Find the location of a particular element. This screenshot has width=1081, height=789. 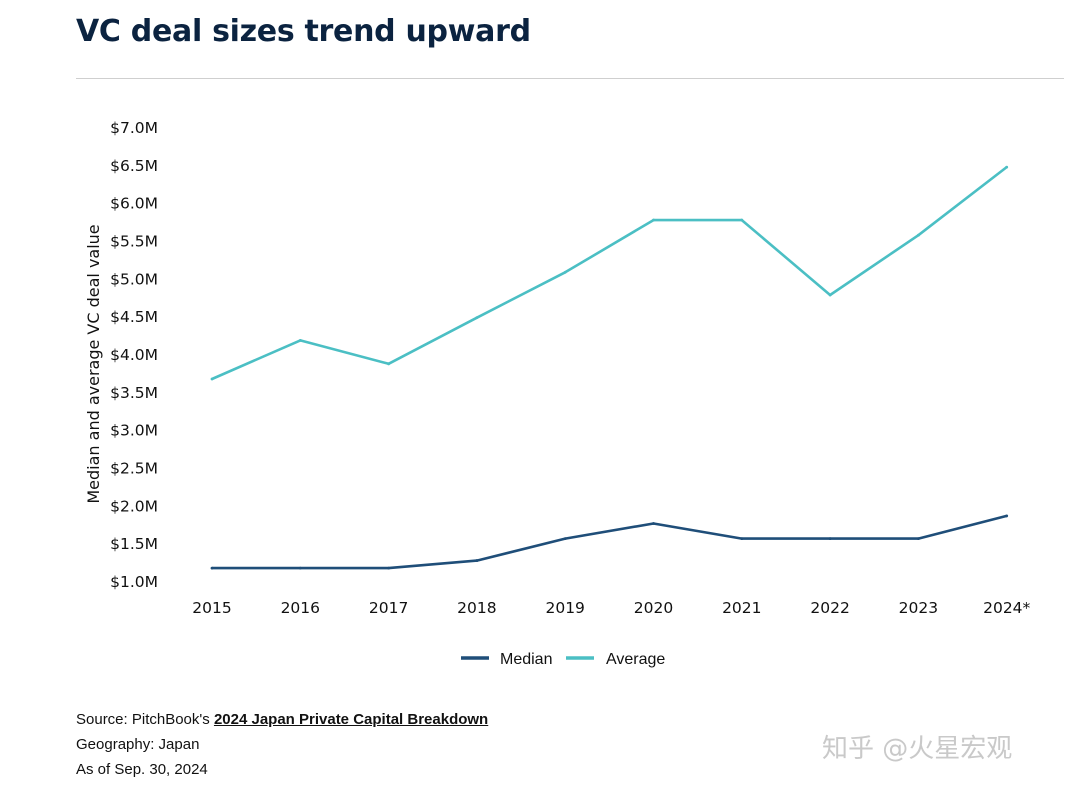

y-tick-label: $4.5M is located at coordinates (134, 317).